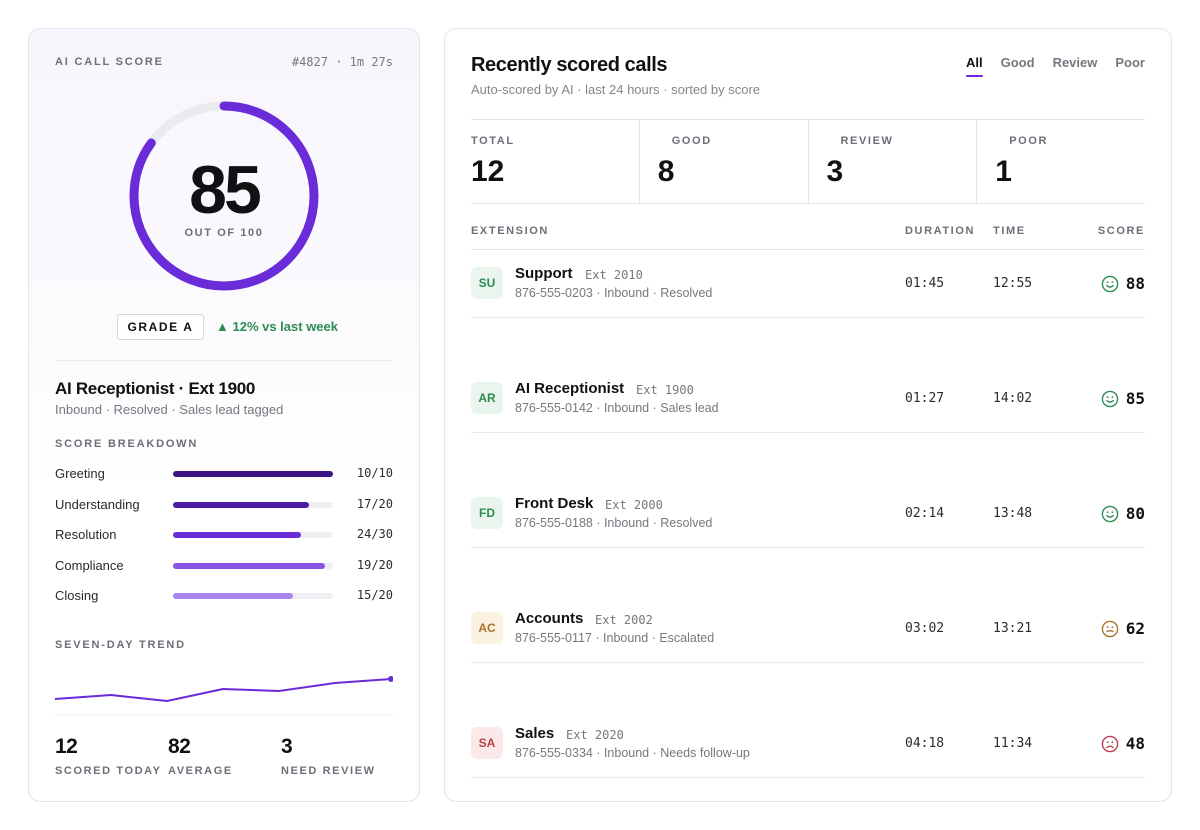 This screenshot has width=1200, height=830. What do you see at coordinates (487, 283) in the screenshot?
I see `extension-avatar: SU` at bounding box center [487, 283].